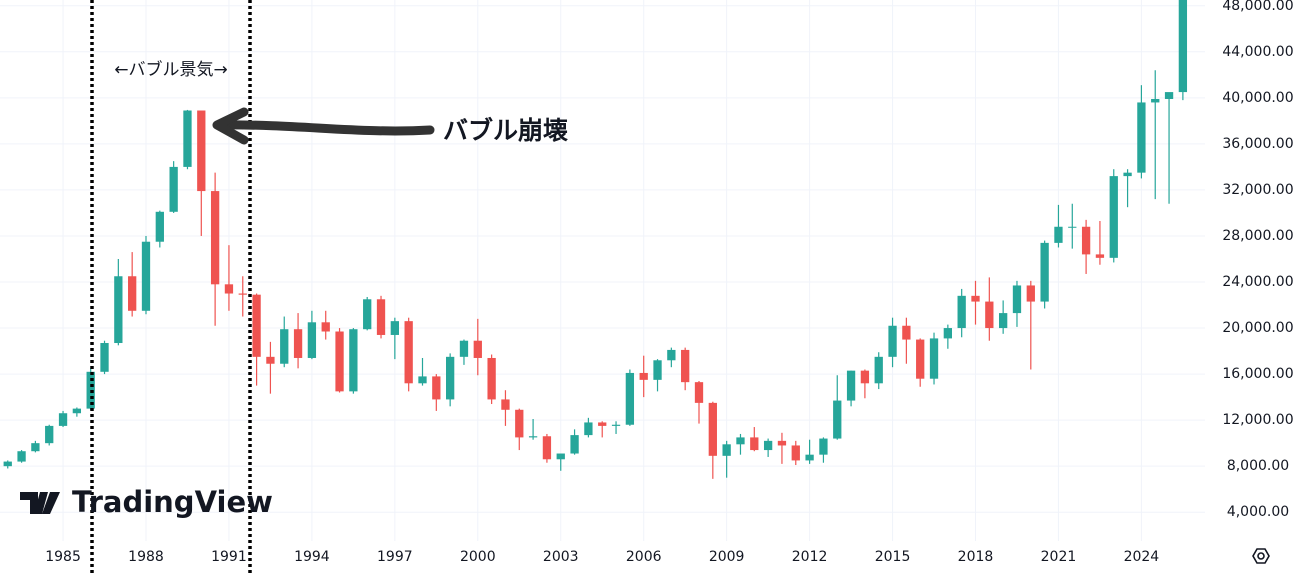  Describe the element at coordinates (395, 557) in the screenshot. I see `x-tick-label: 1997` at that location.